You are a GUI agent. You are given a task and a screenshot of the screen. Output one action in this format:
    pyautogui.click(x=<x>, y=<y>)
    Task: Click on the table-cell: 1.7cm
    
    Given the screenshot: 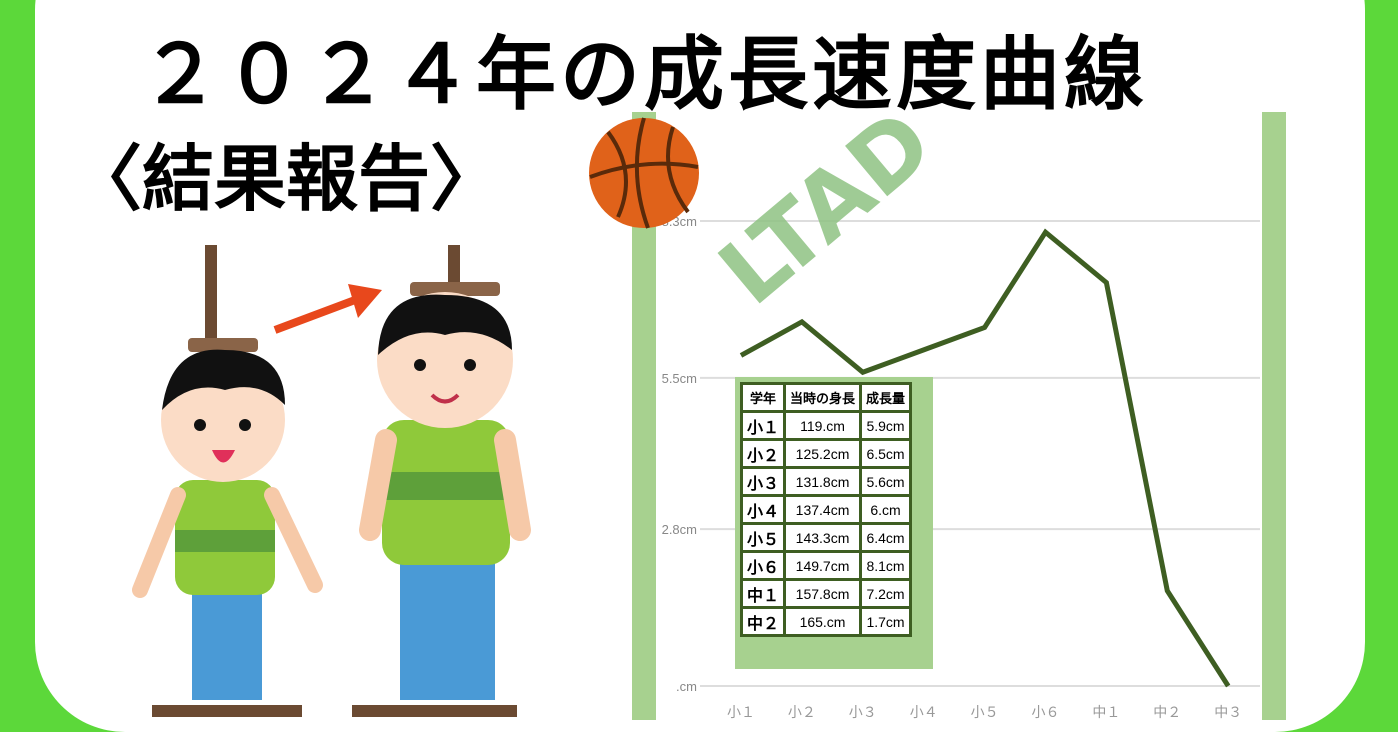 What is the action you would take?
    pyautogui.click(x=886, y=621)
    